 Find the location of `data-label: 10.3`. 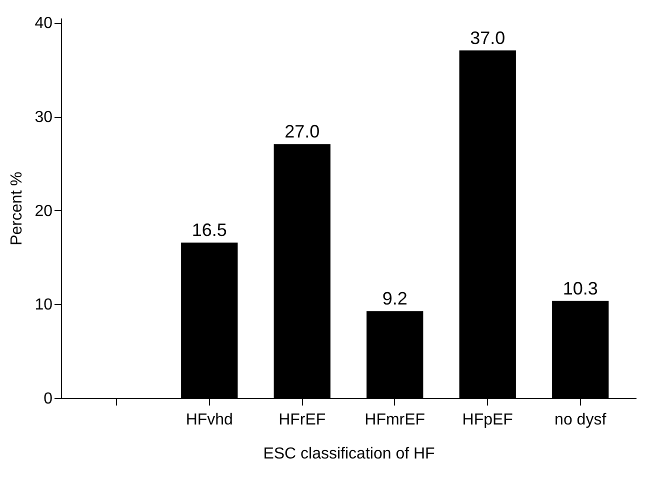

data-label: 10.3 is located at coordinates (580, 288).